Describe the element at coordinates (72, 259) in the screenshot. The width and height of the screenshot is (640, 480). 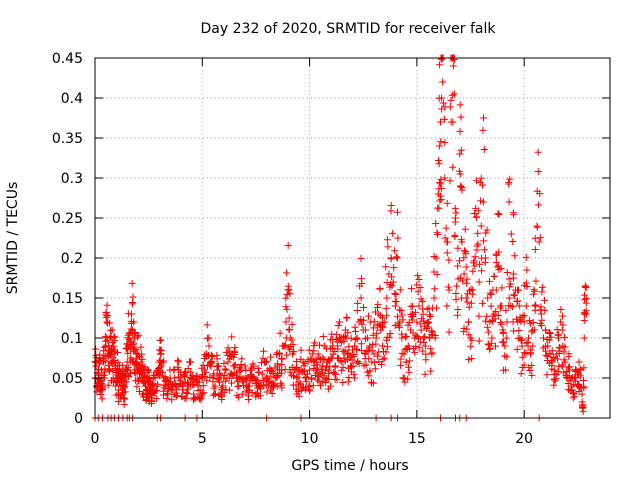
I see `y-tick-label: 0.2` at that location.